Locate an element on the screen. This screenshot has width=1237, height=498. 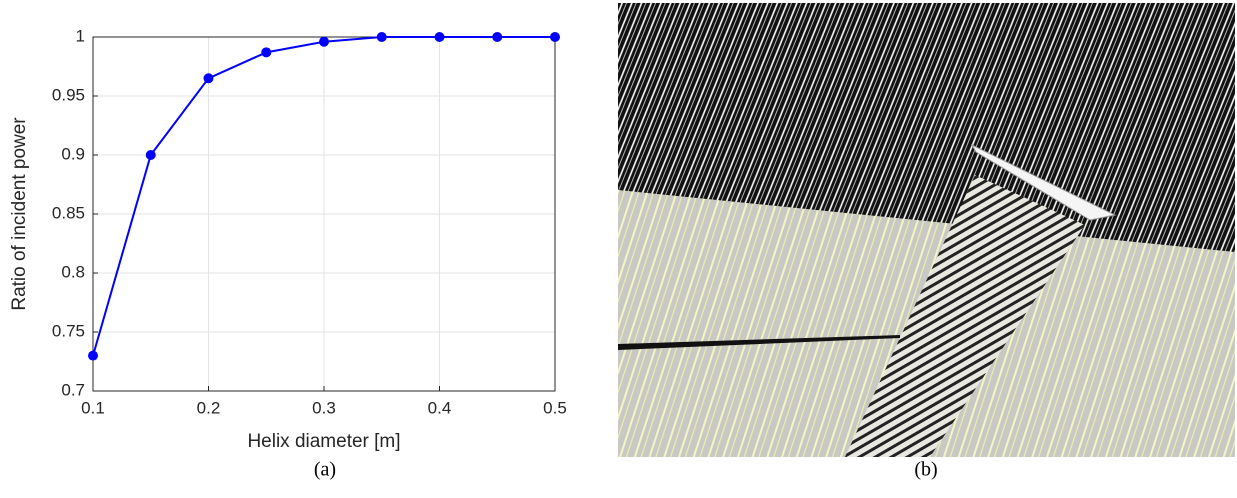
y-tick-label: 0.75 is located at coordinates (68, 330).